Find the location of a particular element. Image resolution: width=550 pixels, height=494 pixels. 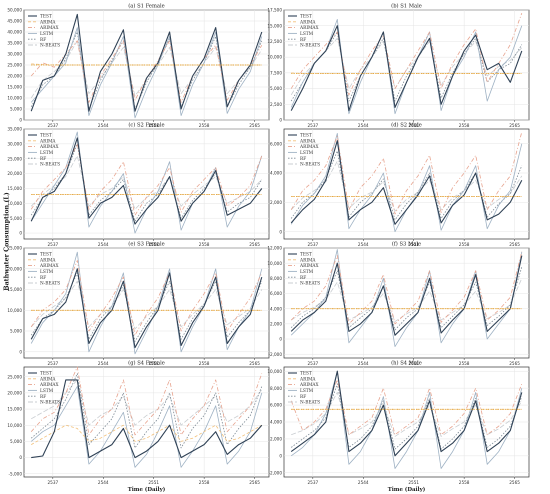

x-axis-label: Time (Daily) is located at coordinates (147, 489).